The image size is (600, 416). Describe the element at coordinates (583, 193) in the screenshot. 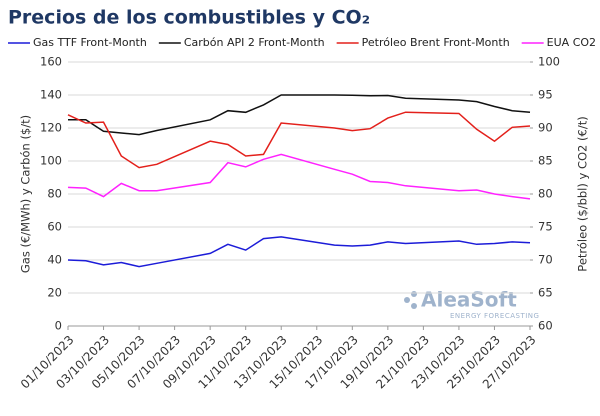

I see `y2-axis-label: Petróleo ($/bbl) y CO2 (€/t)` at that location.